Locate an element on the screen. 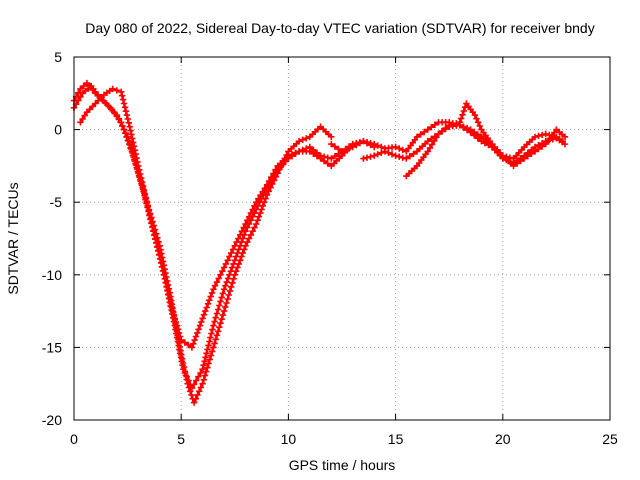 This screenshot has width=640, height=480. y-tick-label: -5 is located at coordinates (56, 202).